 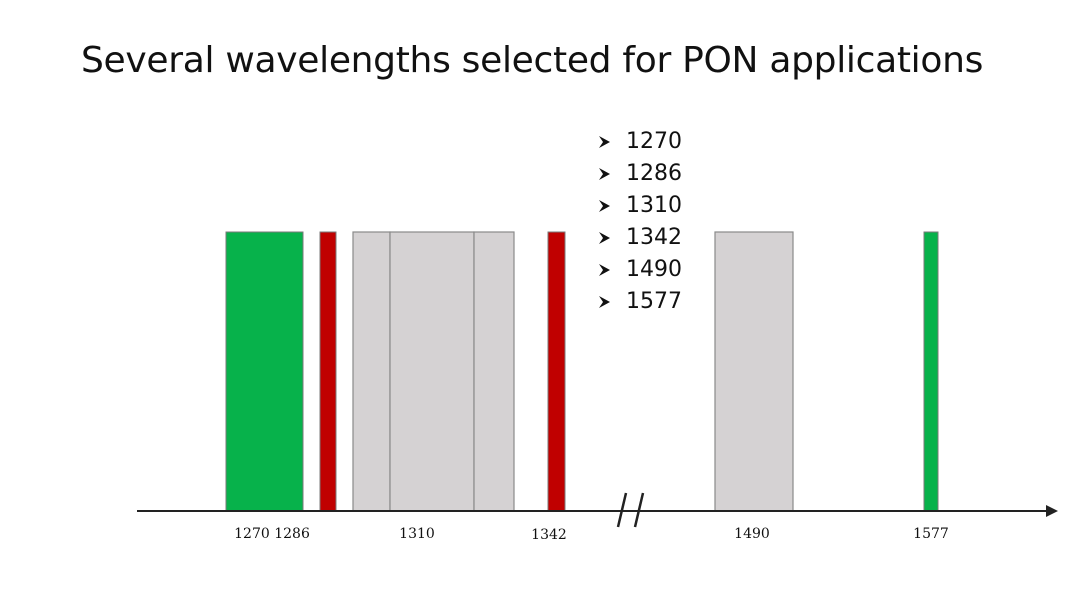 I want to click on bullet-item: 1577, so click(x=640, y=302).